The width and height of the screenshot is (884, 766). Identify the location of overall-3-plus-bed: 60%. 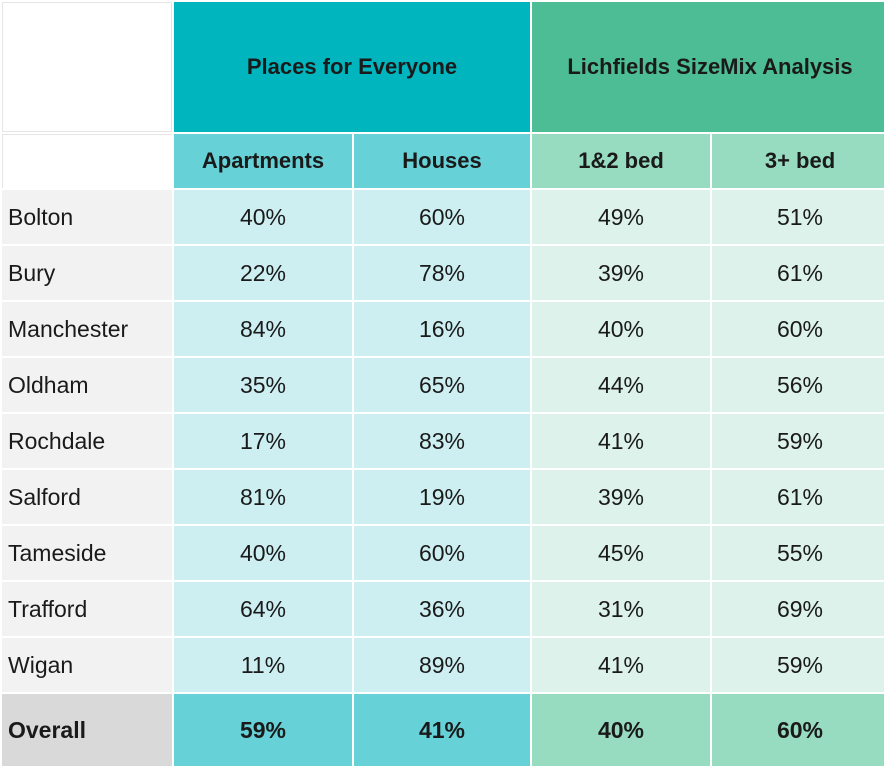
(798, 730).